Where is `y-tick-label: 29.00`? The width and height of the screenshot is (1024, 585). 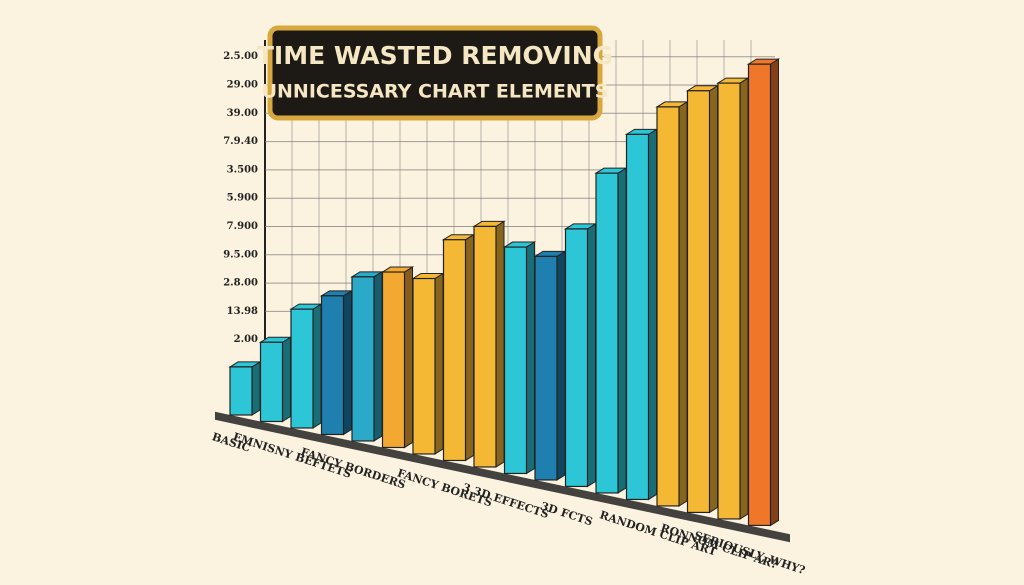
y-tick-label: 29.00 is located at coordinates (242, 85).